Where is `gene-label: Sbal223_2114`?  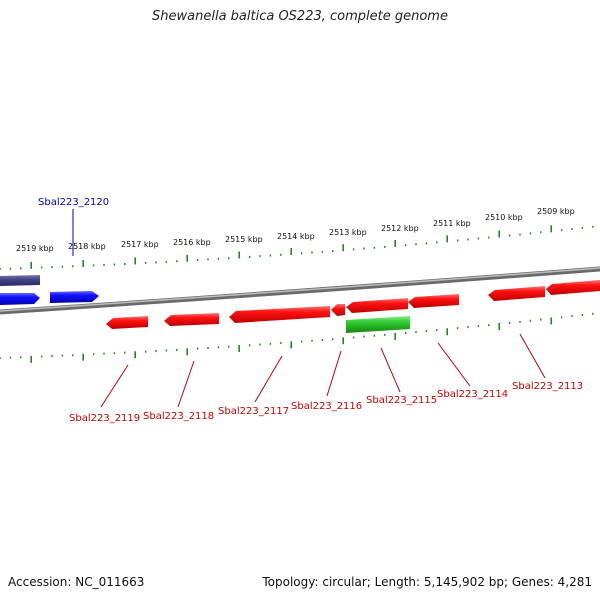
gene-label: Sbal223_2114 is located at coordinates (472, 394).